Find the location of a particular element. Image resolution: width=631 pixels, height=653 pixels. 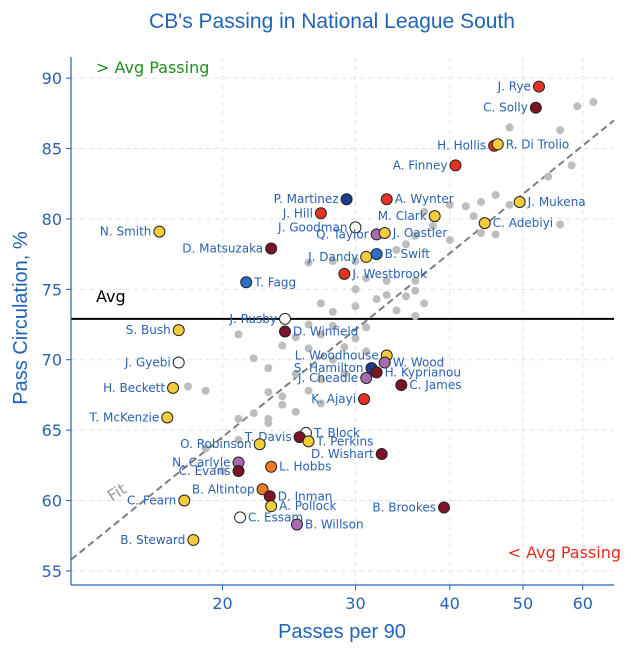

player-label: H. Beckett is located at coordinates (134, 388).